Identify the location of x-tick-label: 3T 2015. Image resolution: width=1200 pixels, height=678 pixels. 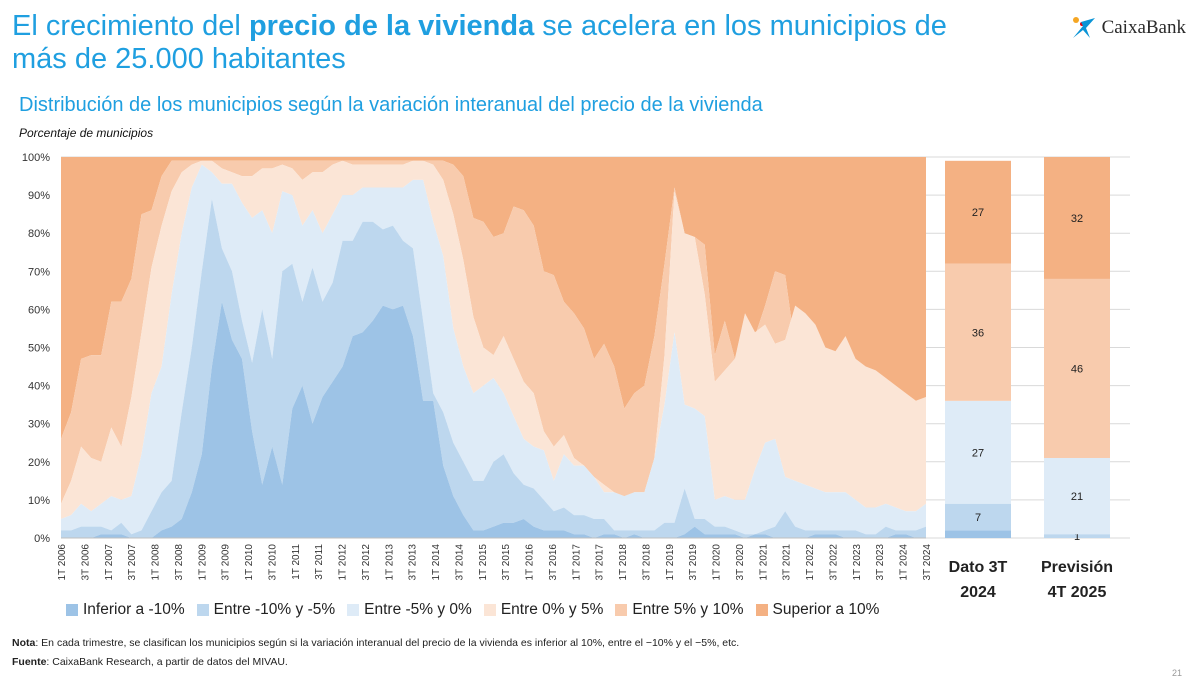
(506, 562).